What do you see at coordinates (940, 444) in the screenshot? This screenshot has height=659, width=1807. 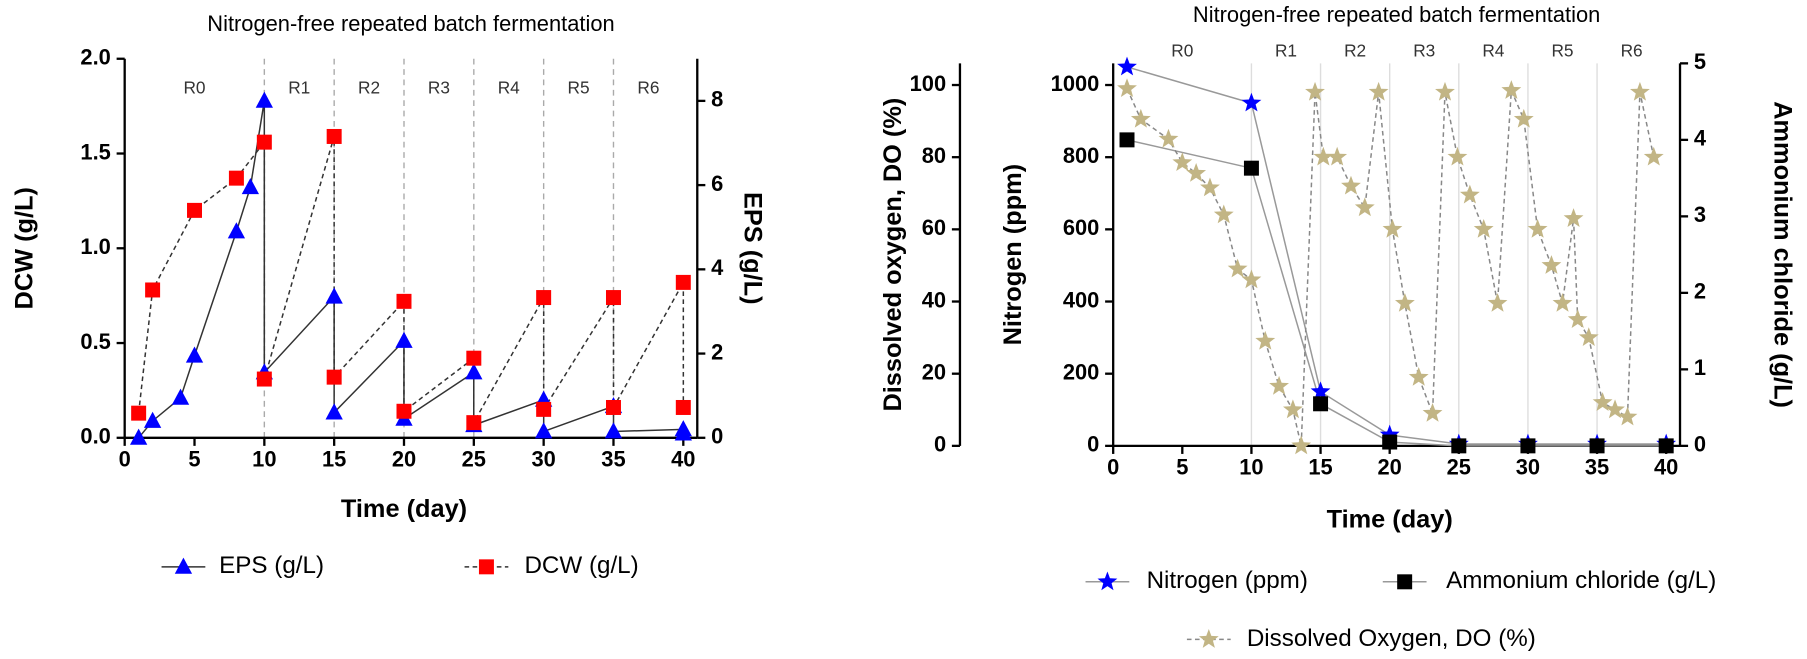 I see `y3-tick-label: 0` at bounding box center [940, 444].